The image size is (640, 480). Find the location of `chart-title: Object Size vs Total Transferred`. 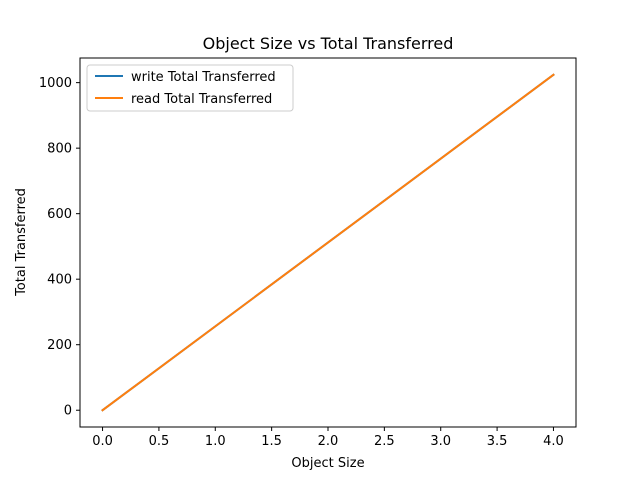

chart-title: Object Size vs Total Transferred is located at coordinates (328, 43).